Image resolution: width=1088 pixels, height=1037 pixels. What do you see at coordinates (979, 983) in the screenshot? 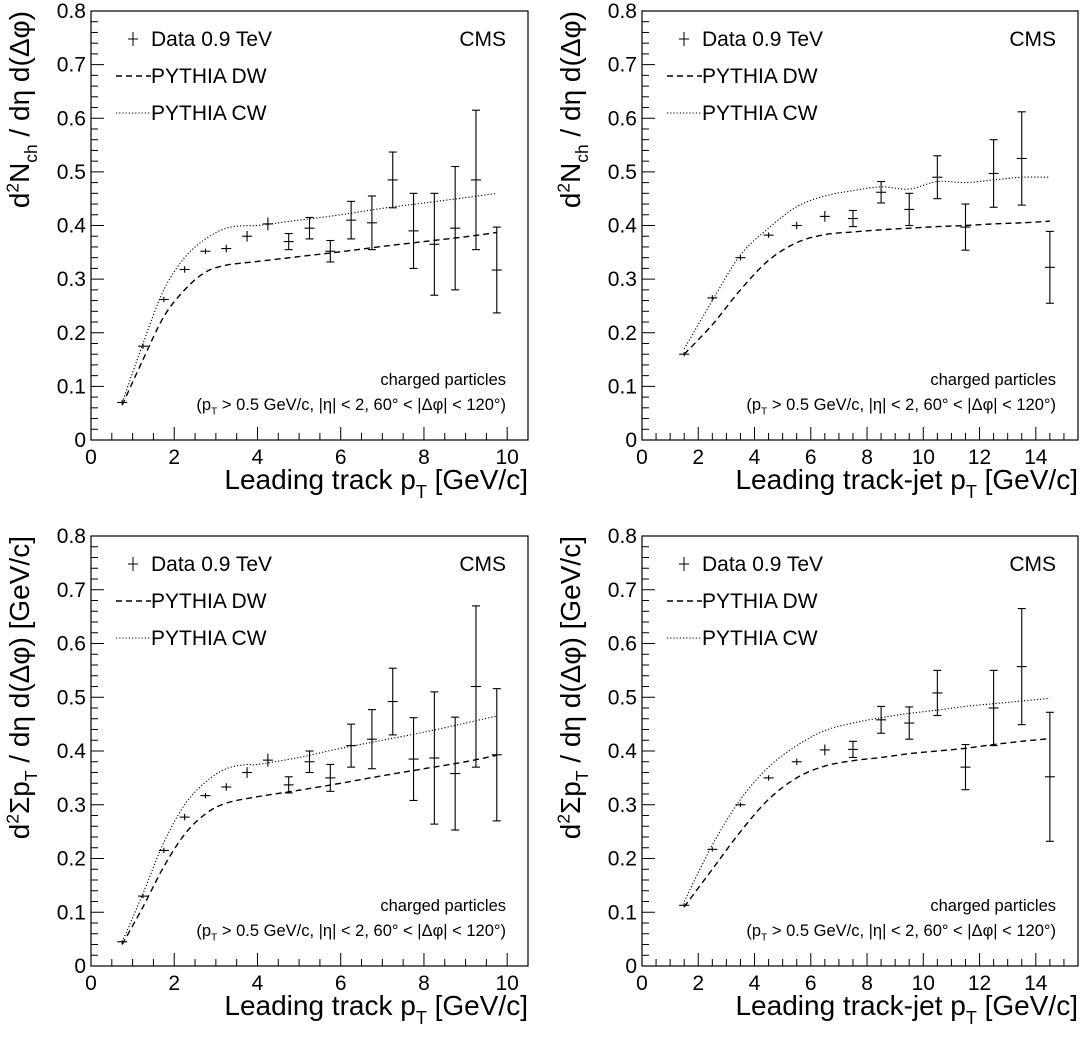
I see `x-tick-label: 12` at bounding box center [979, 983].